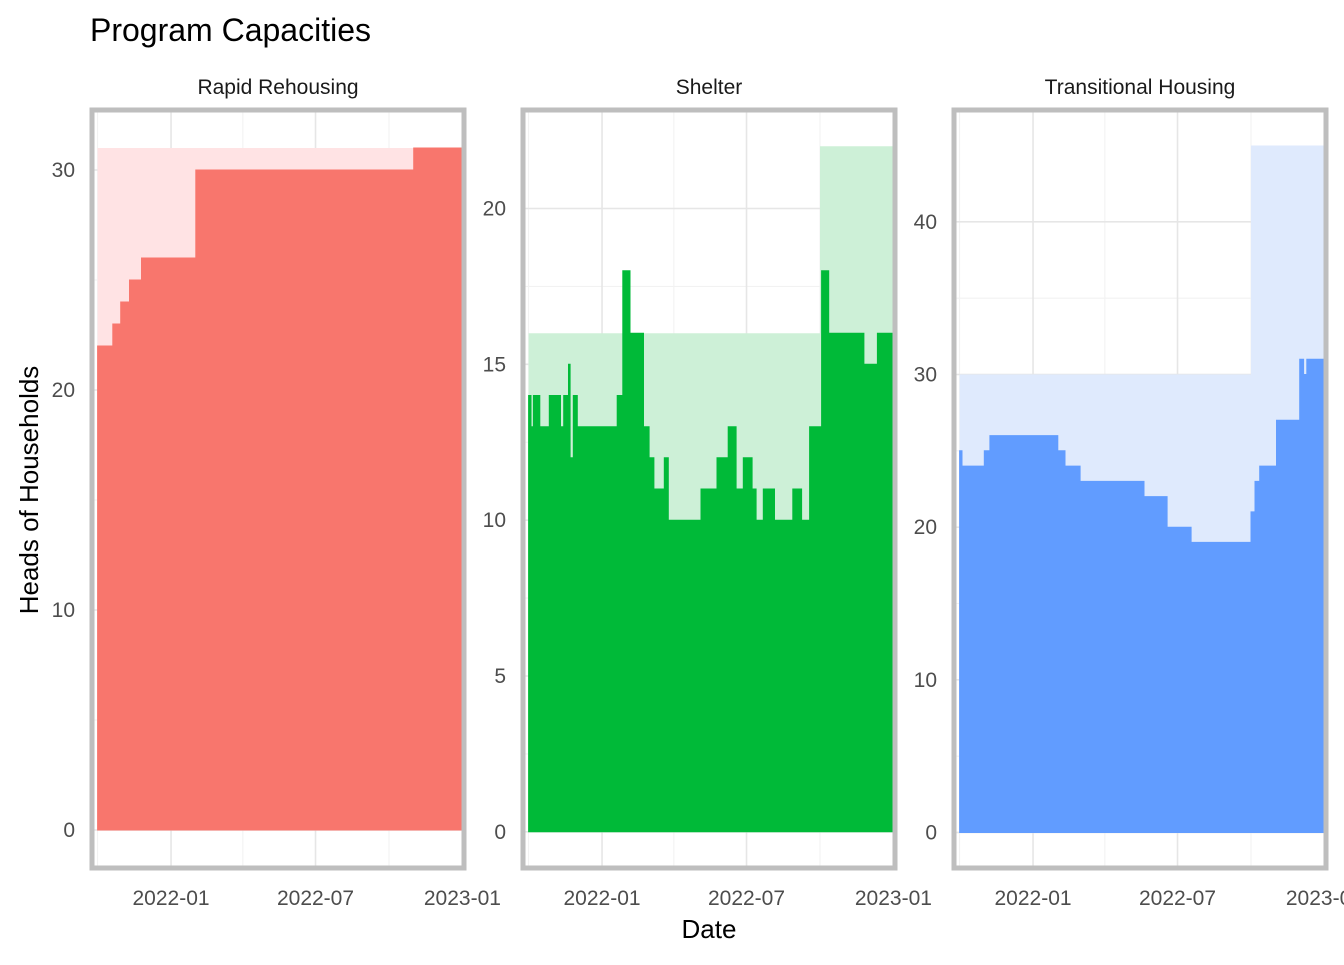  I want to click on chart-title: Program Capacities, so click(230, 30).